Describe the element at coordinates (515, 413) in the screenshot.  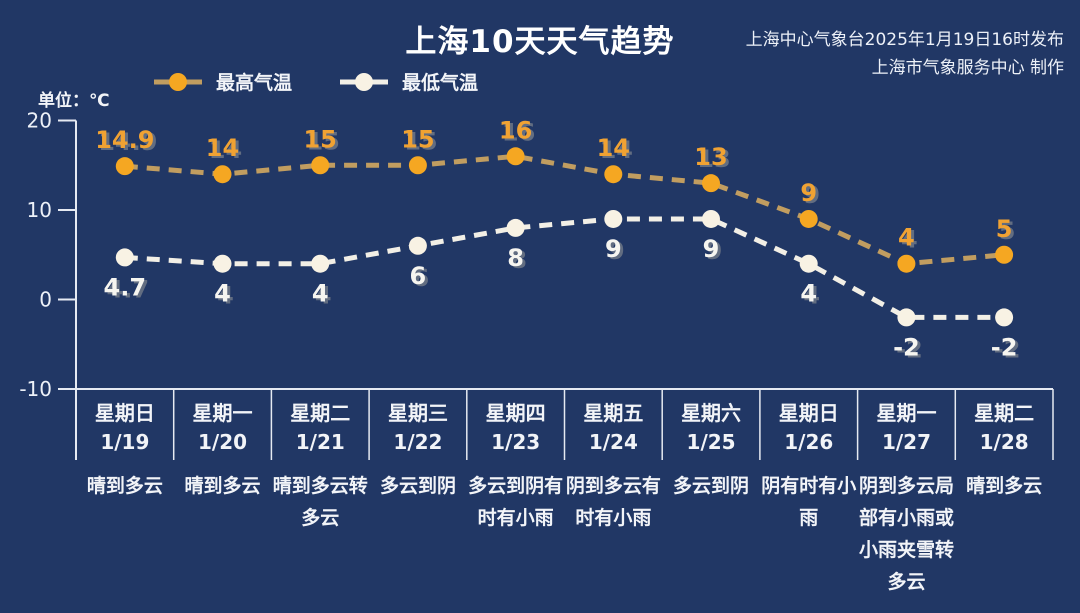
I see `weekday-label: 星期四` at that location.